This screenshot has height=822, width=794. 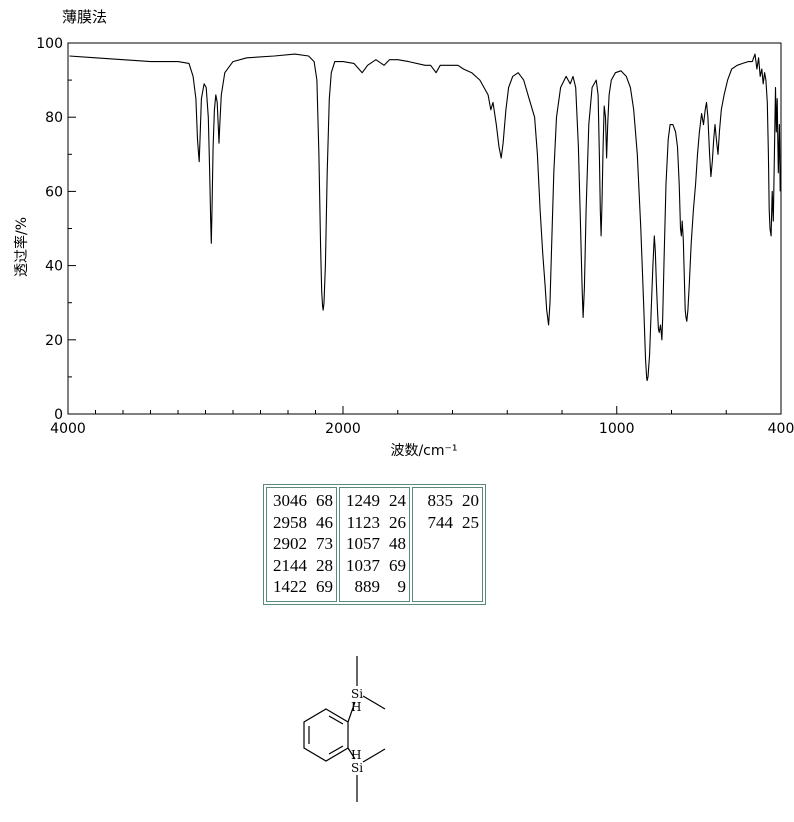 What do you see at coordinates (357, 694) in the screenshot?
I see `atom-si-top: Si` at bounding box center [357, 694].